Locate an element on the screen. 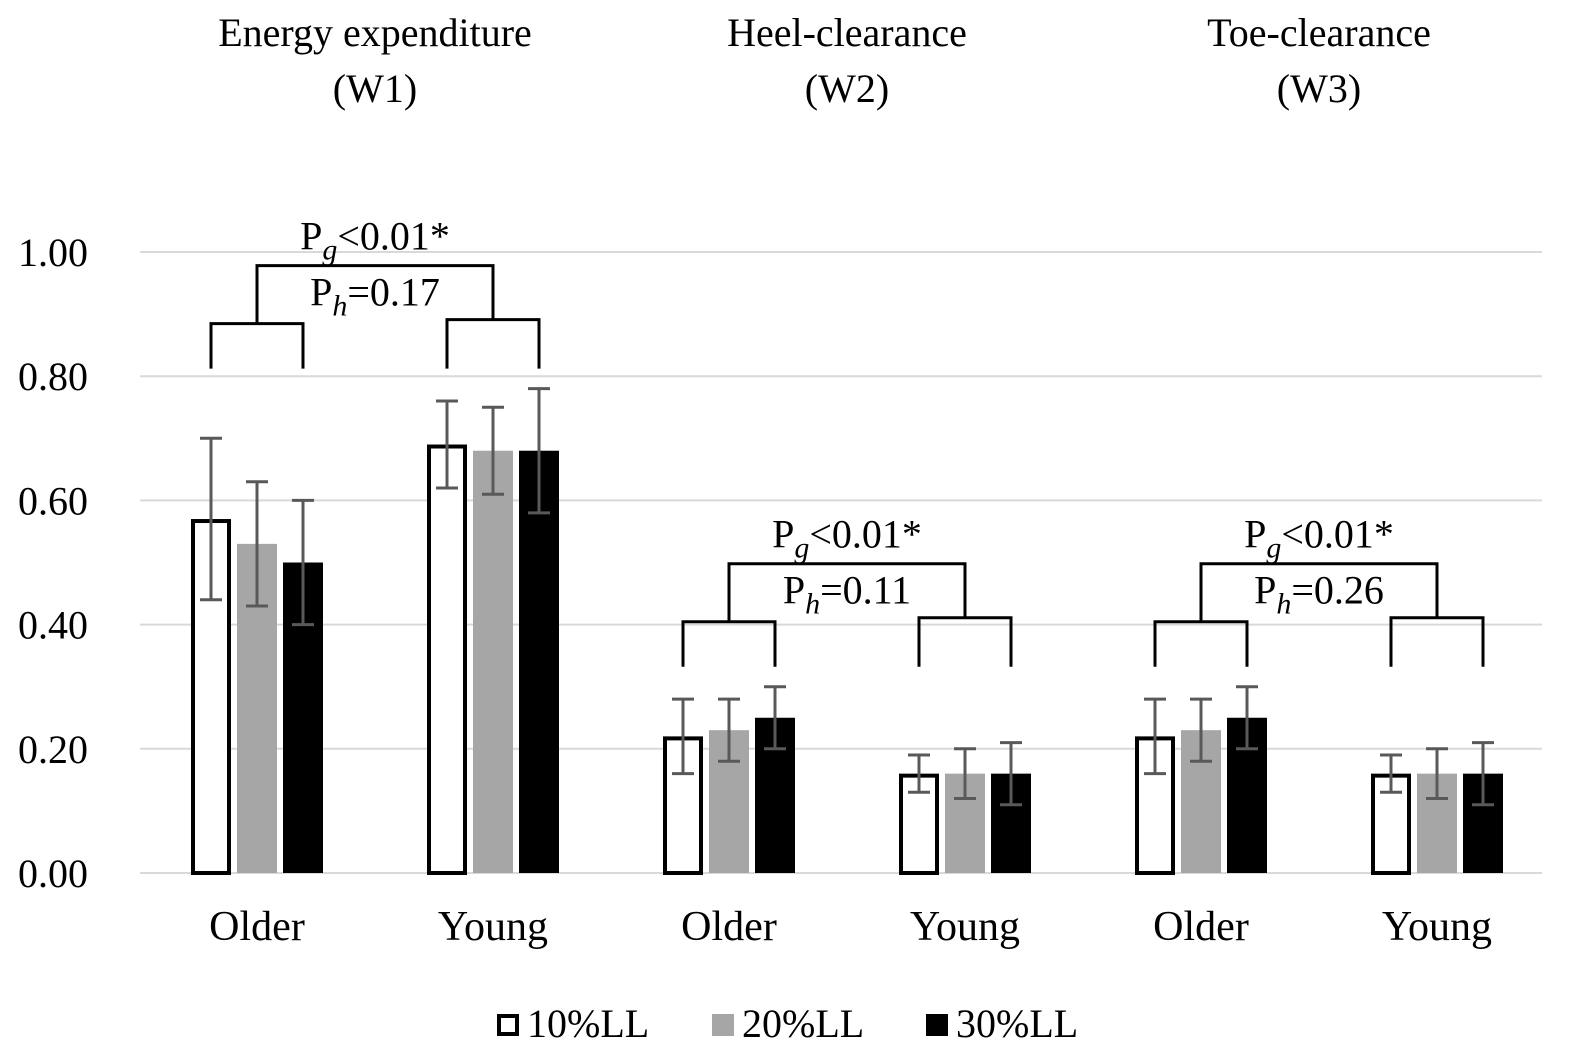 The height and width of the screenshot is (1063, 1586). ytick-label: 0.80 is located at coordinates (53, 376).